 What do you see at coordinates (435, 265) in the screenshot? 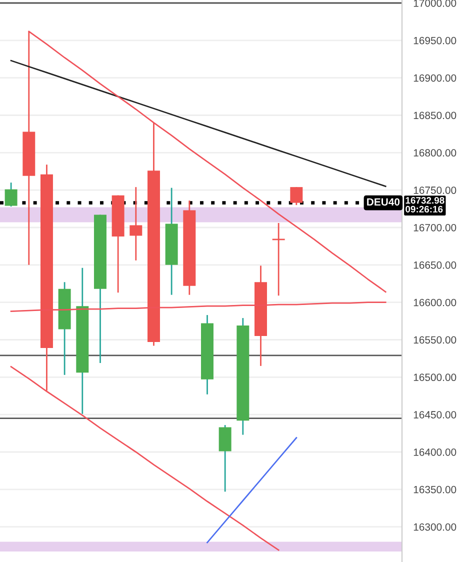
I see `y-tick-label: 16650.00` at bounding box center [435, 265].